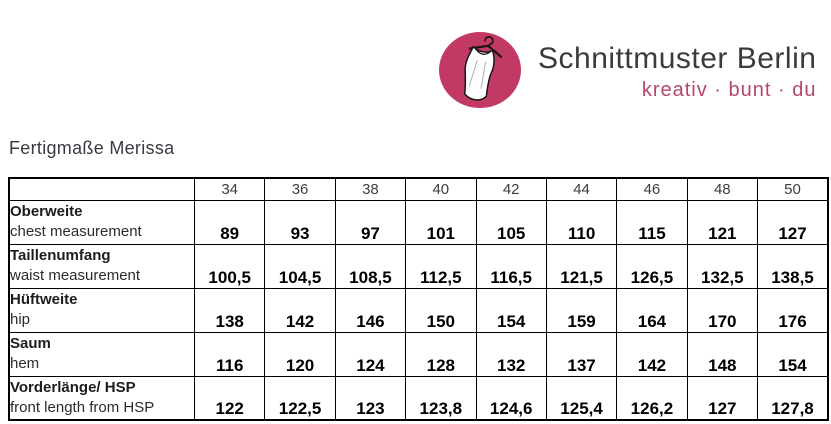 Image resolution: width=831 pixels, height=424 pixels. What do you see at coordinates (722, 222) in the screenshot?
I see `measurement-value-cell: 121` at bounding box center [722, 222].